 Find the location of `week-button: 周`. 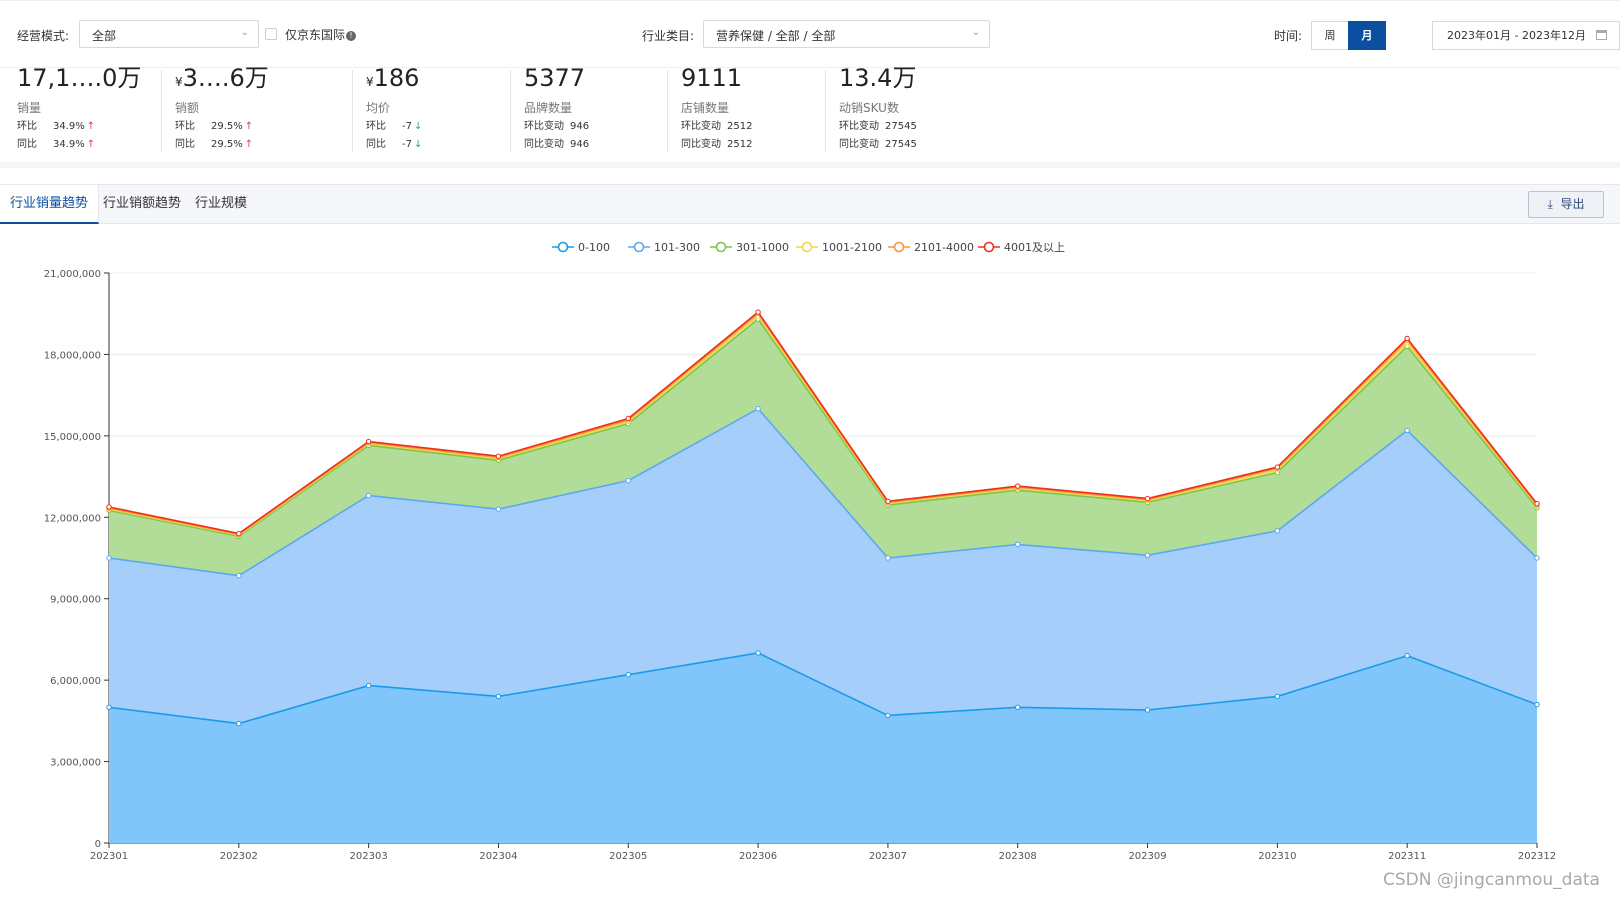

week-button: 周 is located at coordinates (1330, 35).